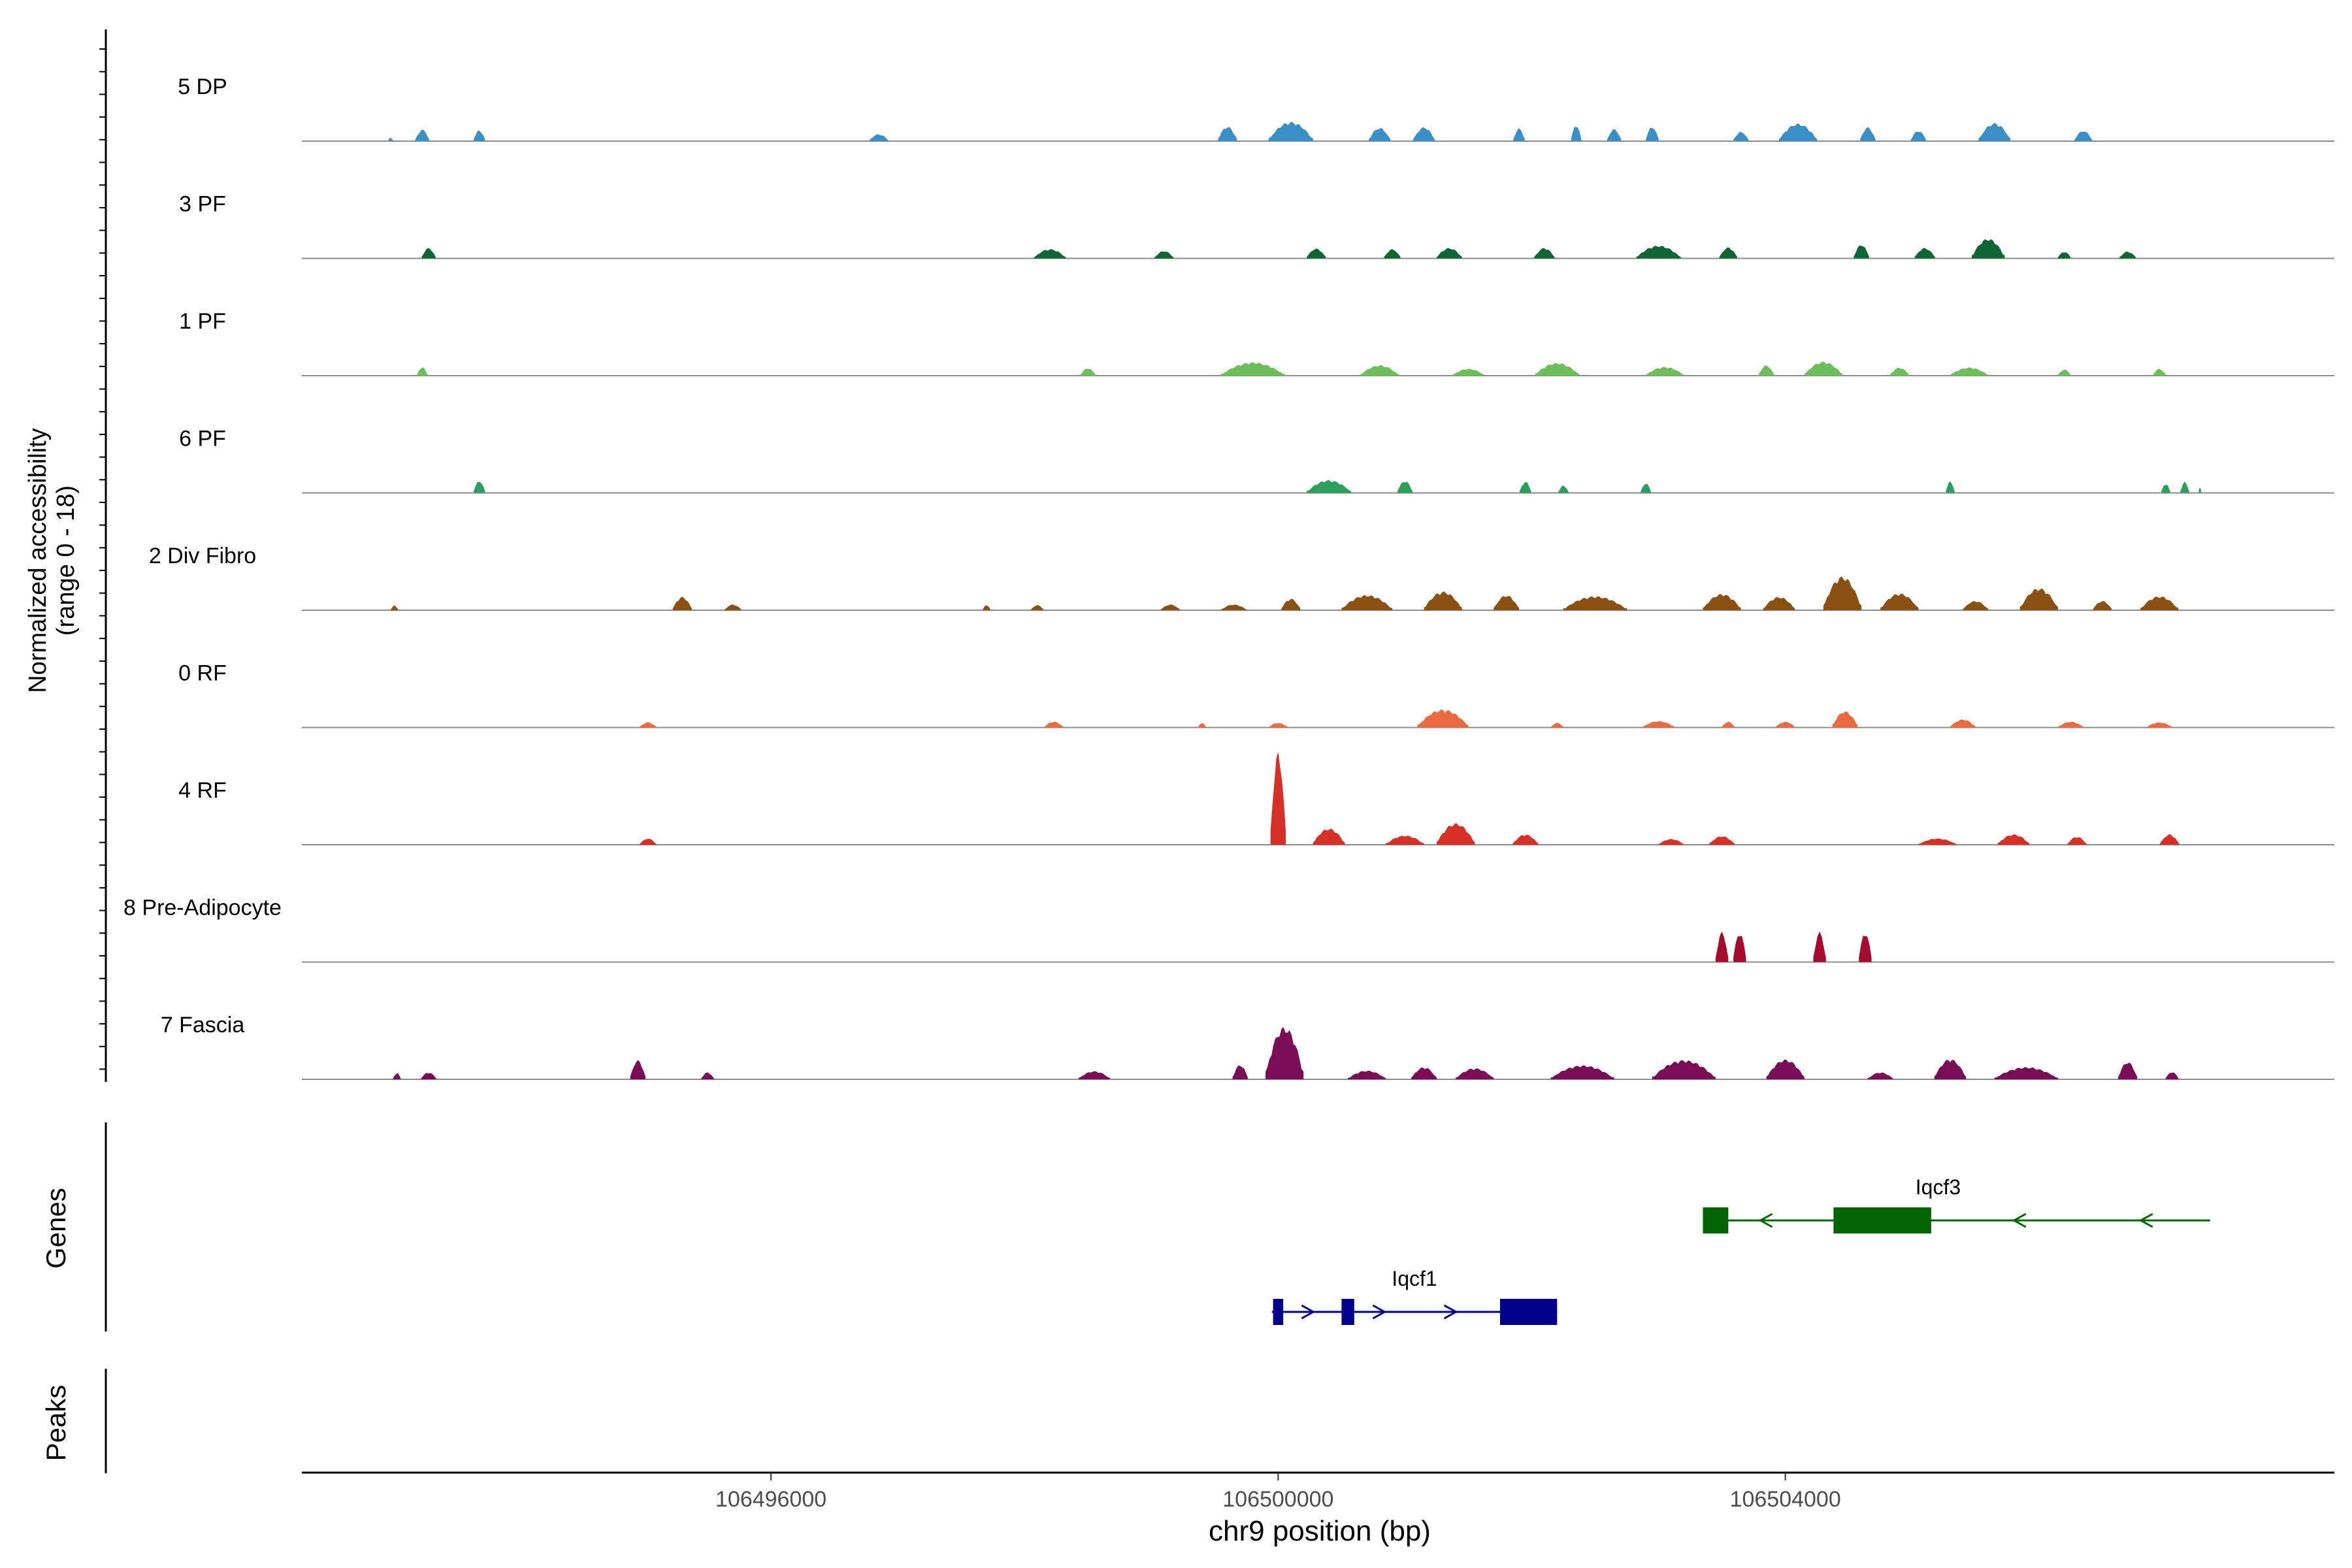 The height and width of the screenshot is (1568, 2352). What do you see at coordinates (202, 439) in the screenshot?
I see `track-label: 6 PF` at bounding box center [202, 439].